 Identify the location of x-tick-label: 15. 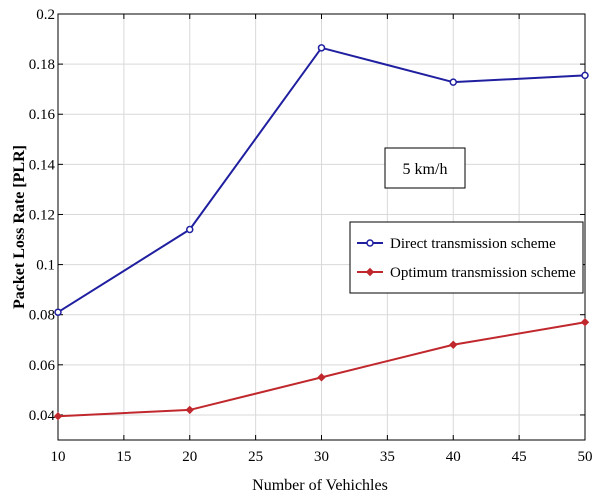
(123, 457).